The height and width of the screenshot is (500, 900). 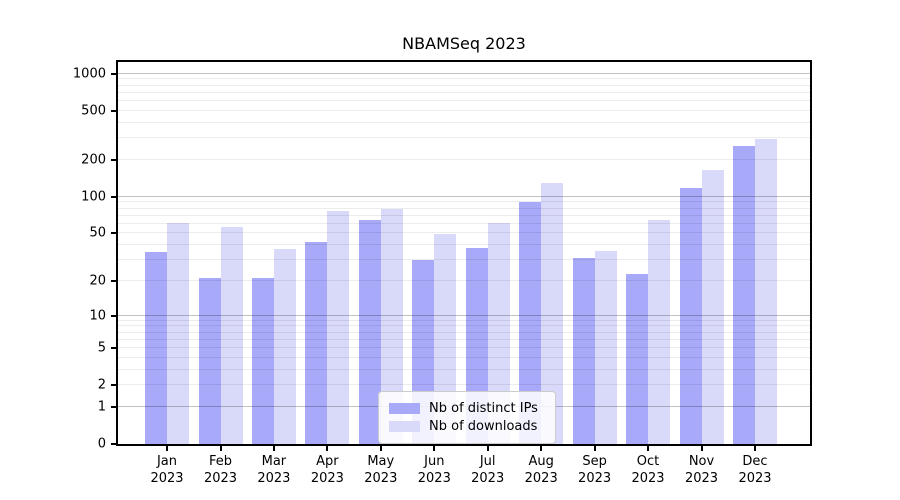 What do you see at coordinates (404, 408) in the screenshot?
I see `legend-swatch-distinct-ips` at bounding box center [404, 408].